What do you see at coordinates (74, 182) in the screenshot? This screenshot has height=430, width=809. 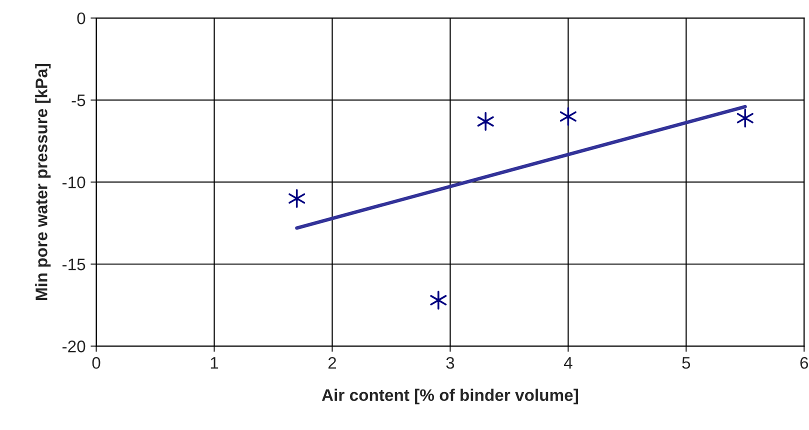 I see `y-tick-label: -10` at bounding box center [74, 182].